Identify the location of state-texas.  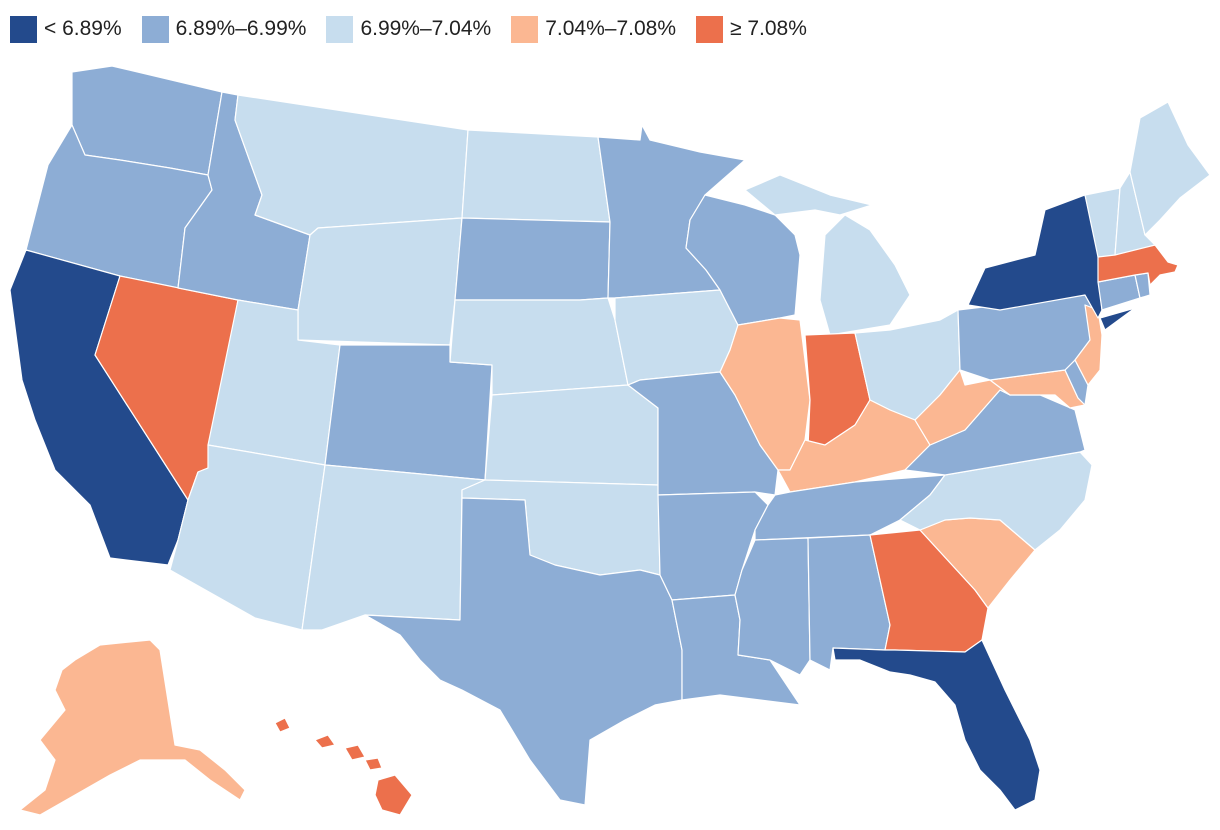
(523, 651).